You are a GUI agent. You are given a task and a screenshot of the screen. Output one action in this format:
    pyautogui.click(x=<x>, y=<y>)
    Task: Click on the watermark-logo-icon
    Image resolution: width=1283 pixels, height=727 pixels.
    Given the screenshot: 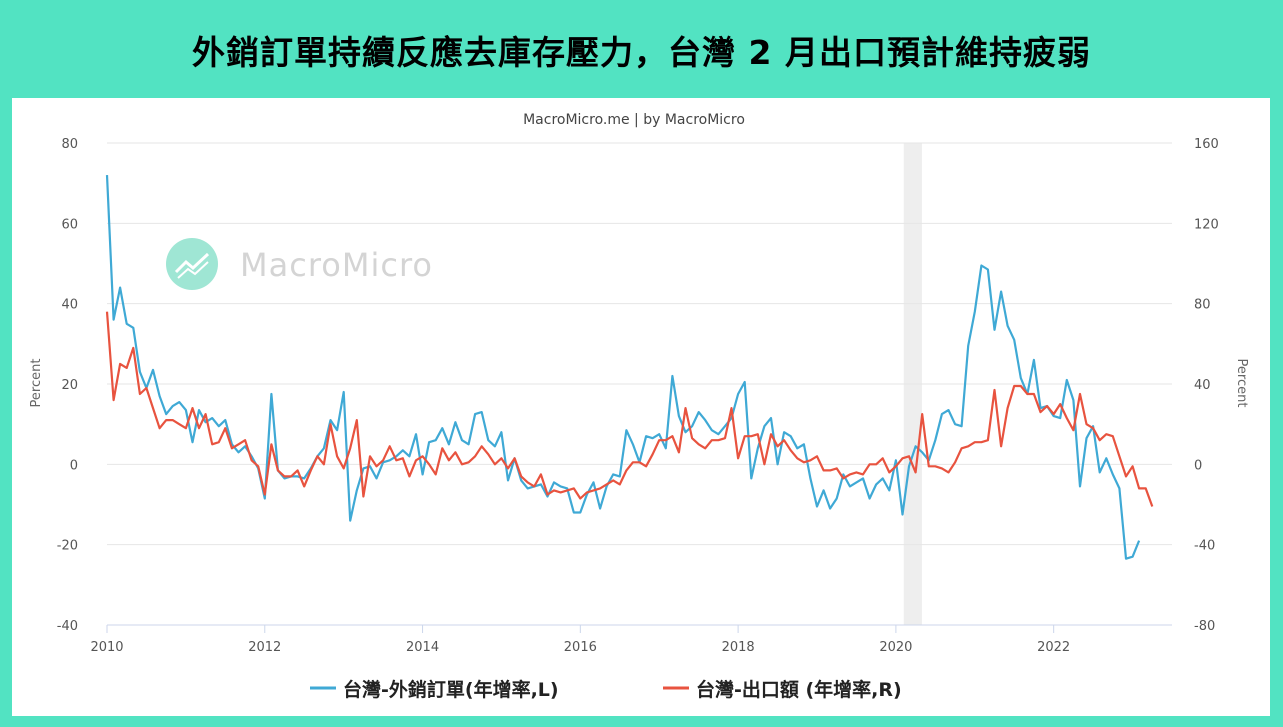 What is the action you would take?
    pyautogui.click(x=192, y=264)
    